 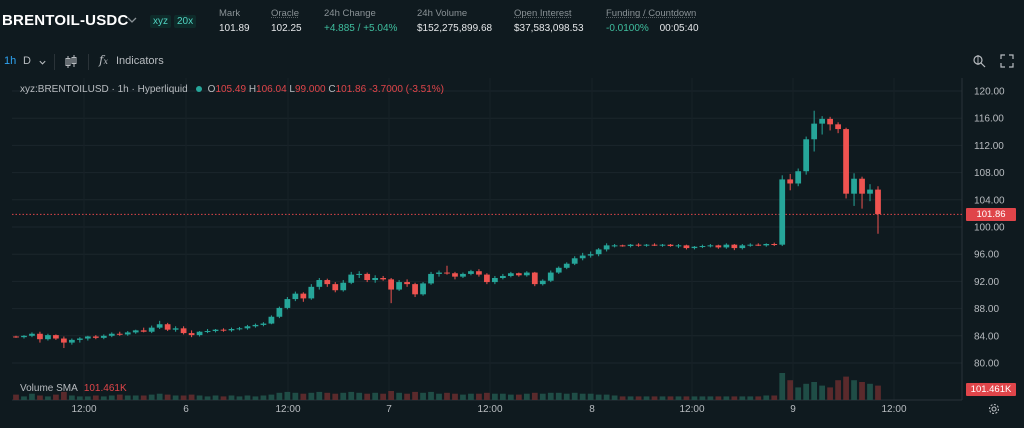 What do you see at coordinates (10, 61) in the screenshot?
I see `interval-1h-button: 1h` at bounding box center [10, 61].